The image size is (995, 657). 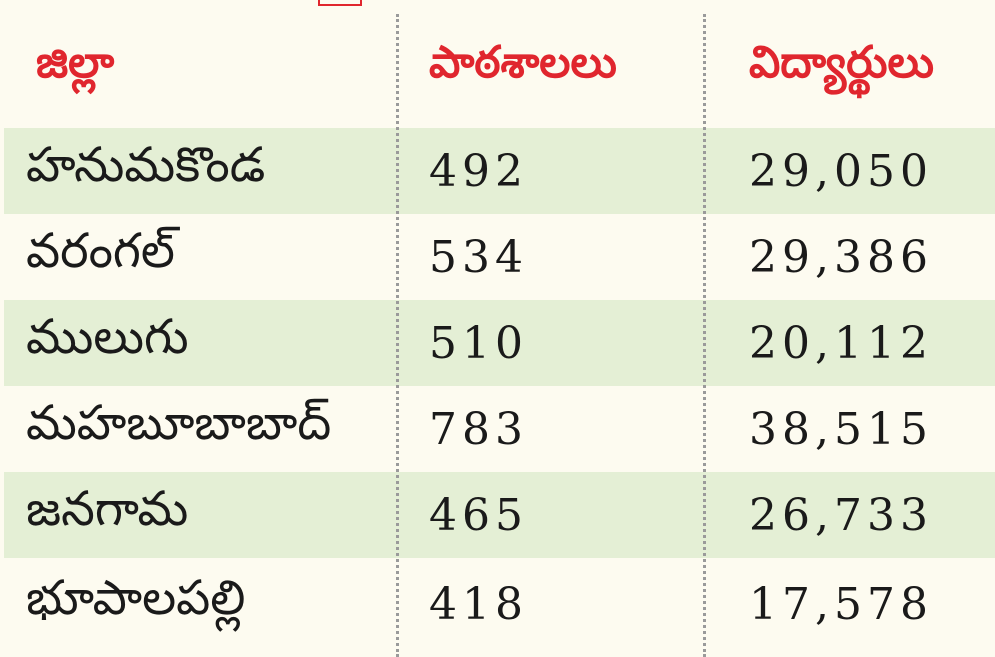 I want to click on students-count: 29,050, so click(x=841, y=171).